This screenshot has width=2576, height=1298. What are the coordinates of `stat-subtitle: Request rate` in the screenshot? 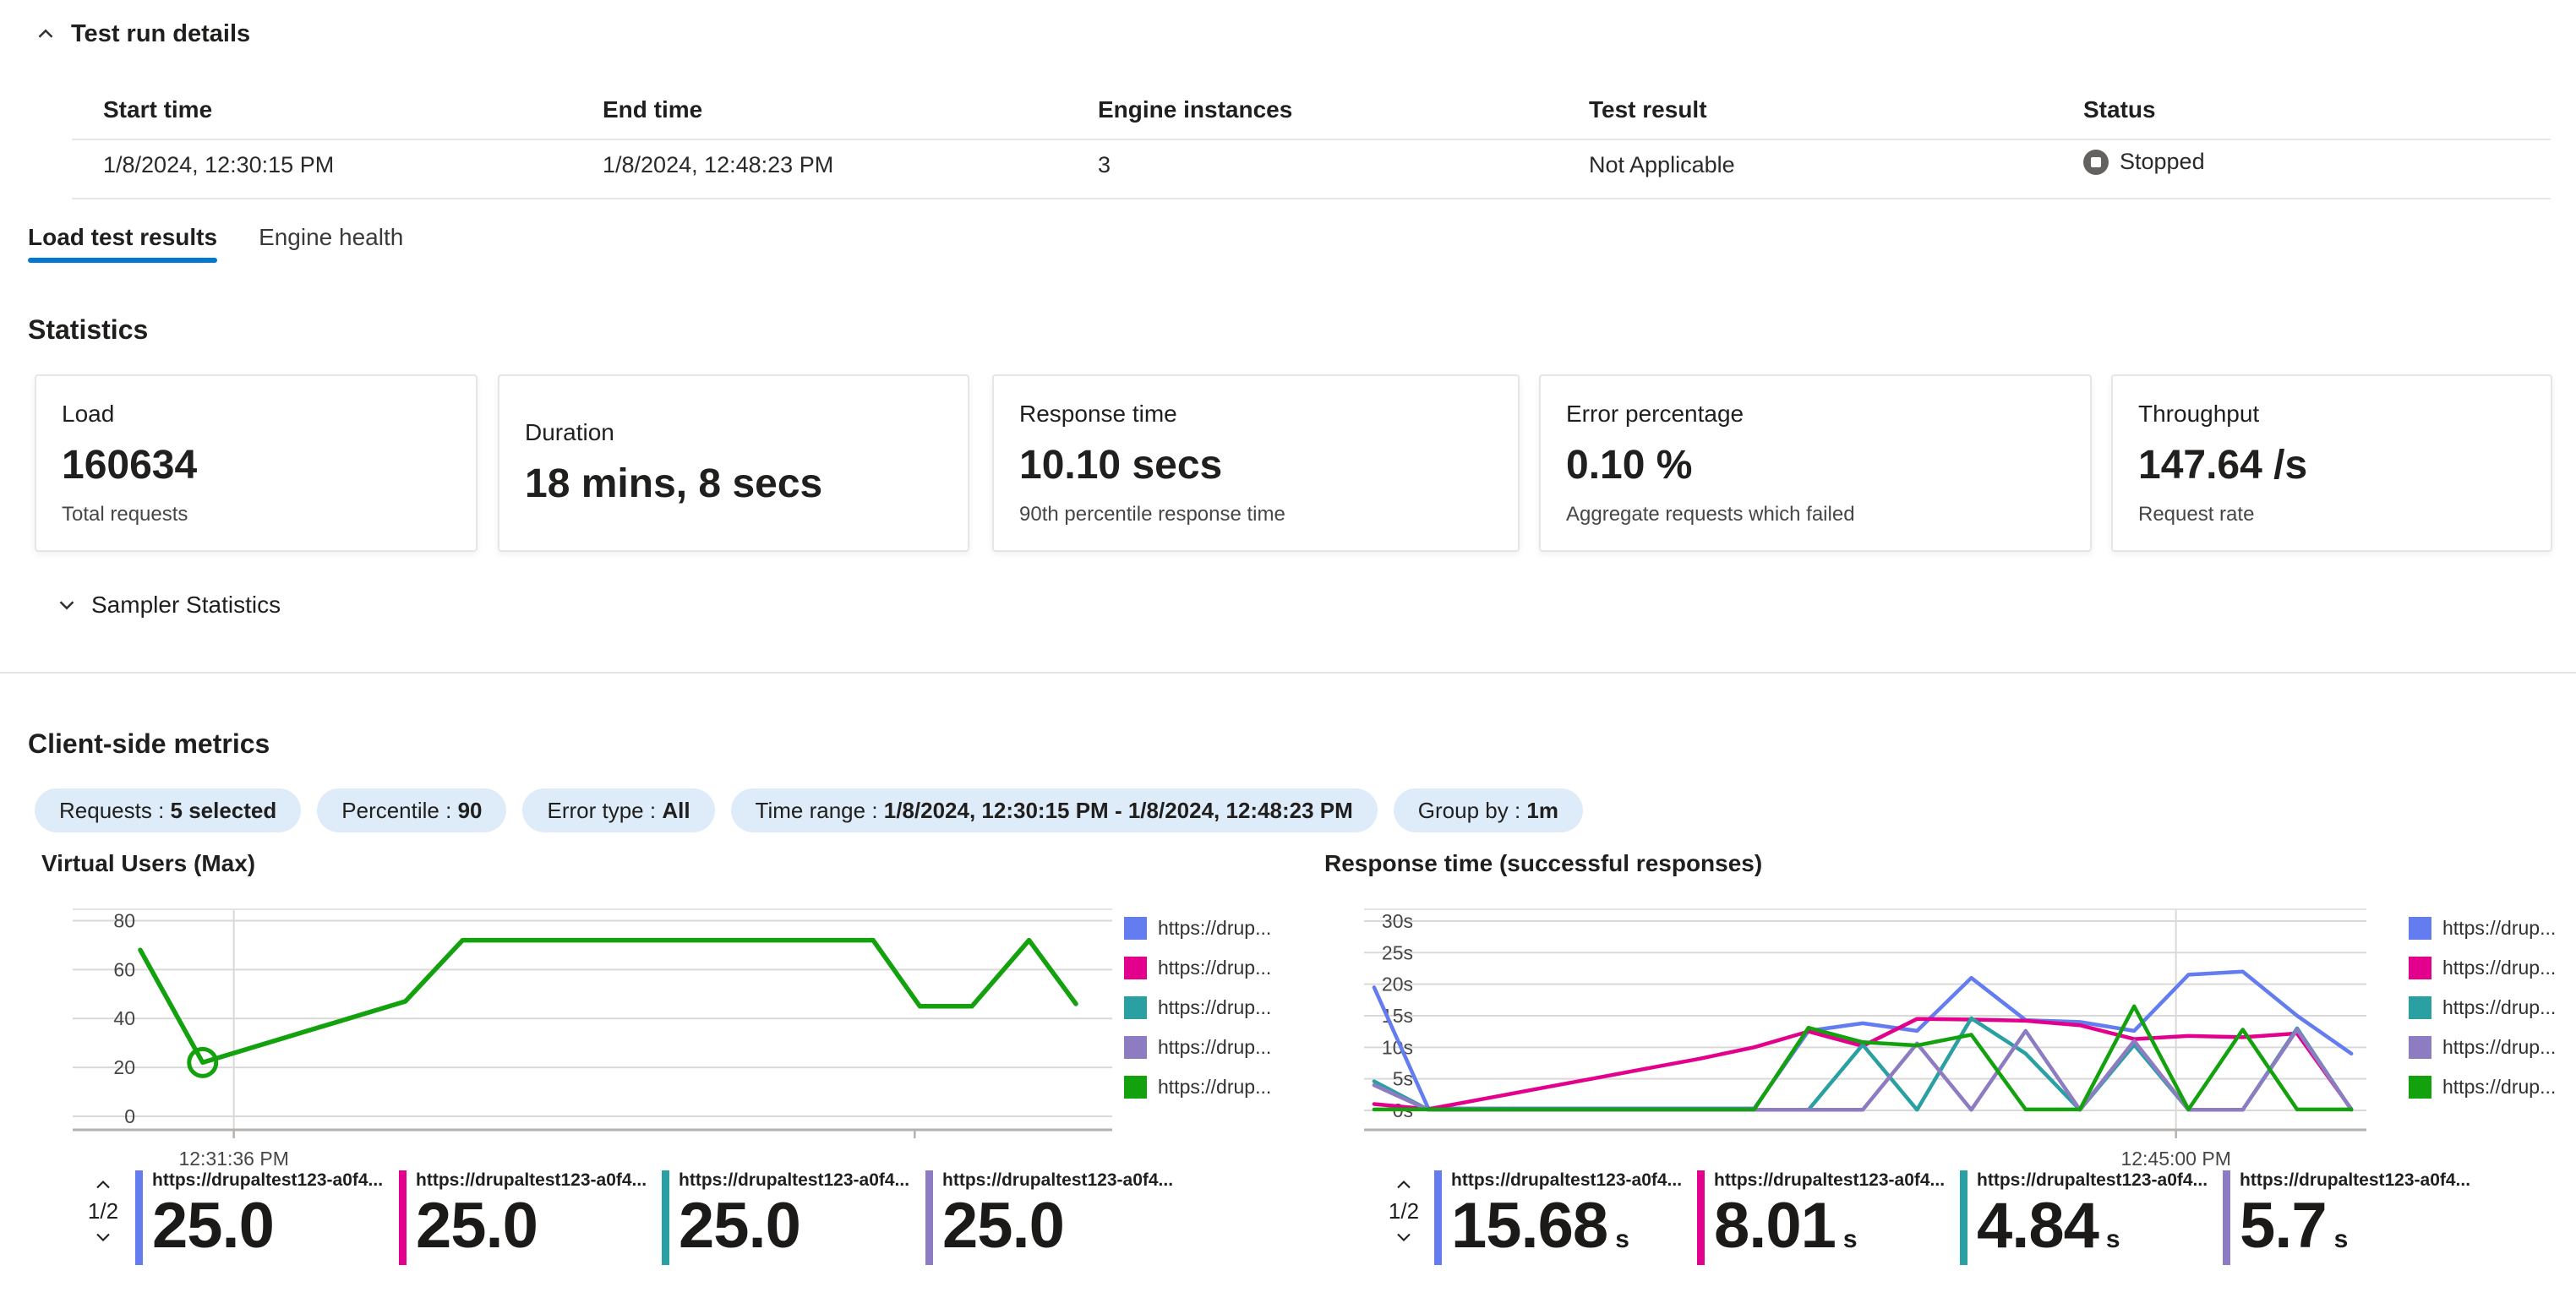 It's located at (2196, 514).